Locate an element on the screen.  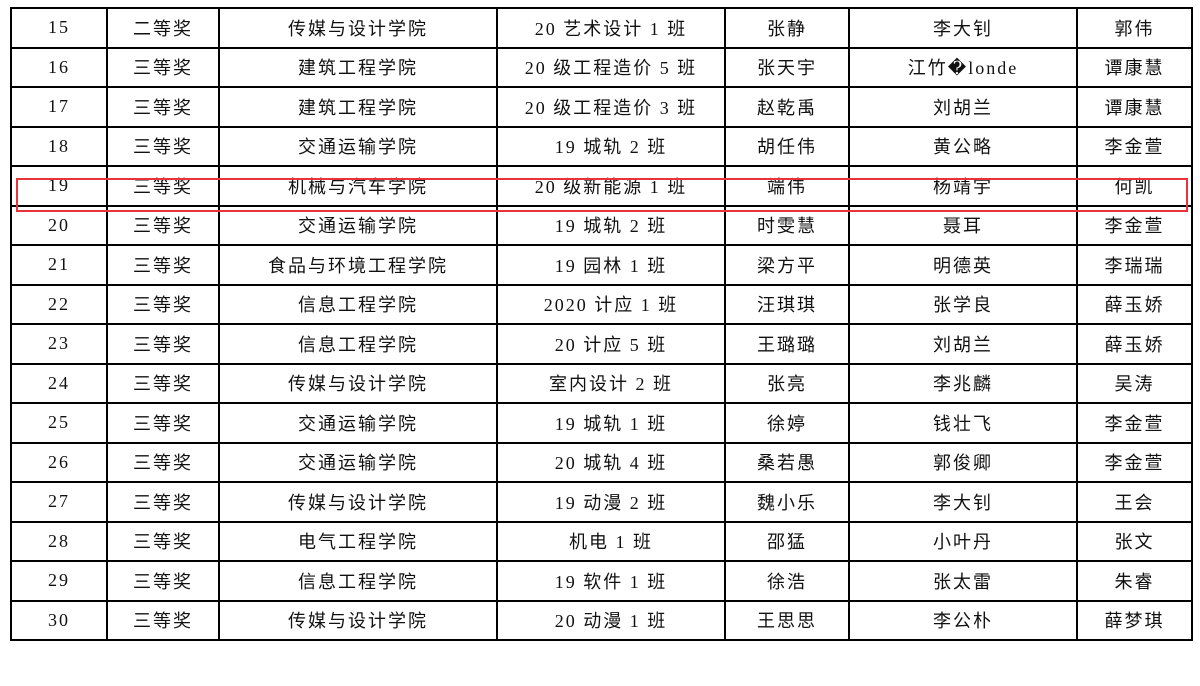
row-number-cell: 26 is located at coordinates (59, 462).